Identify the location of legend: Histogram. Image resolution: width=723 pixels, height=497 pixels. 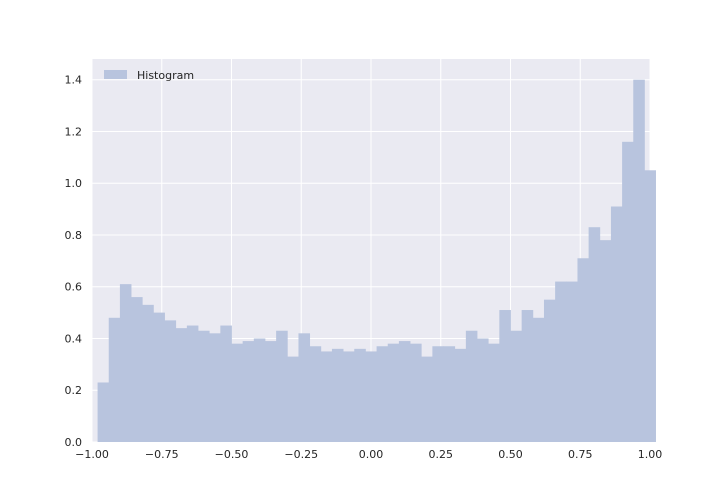
(149, 75).